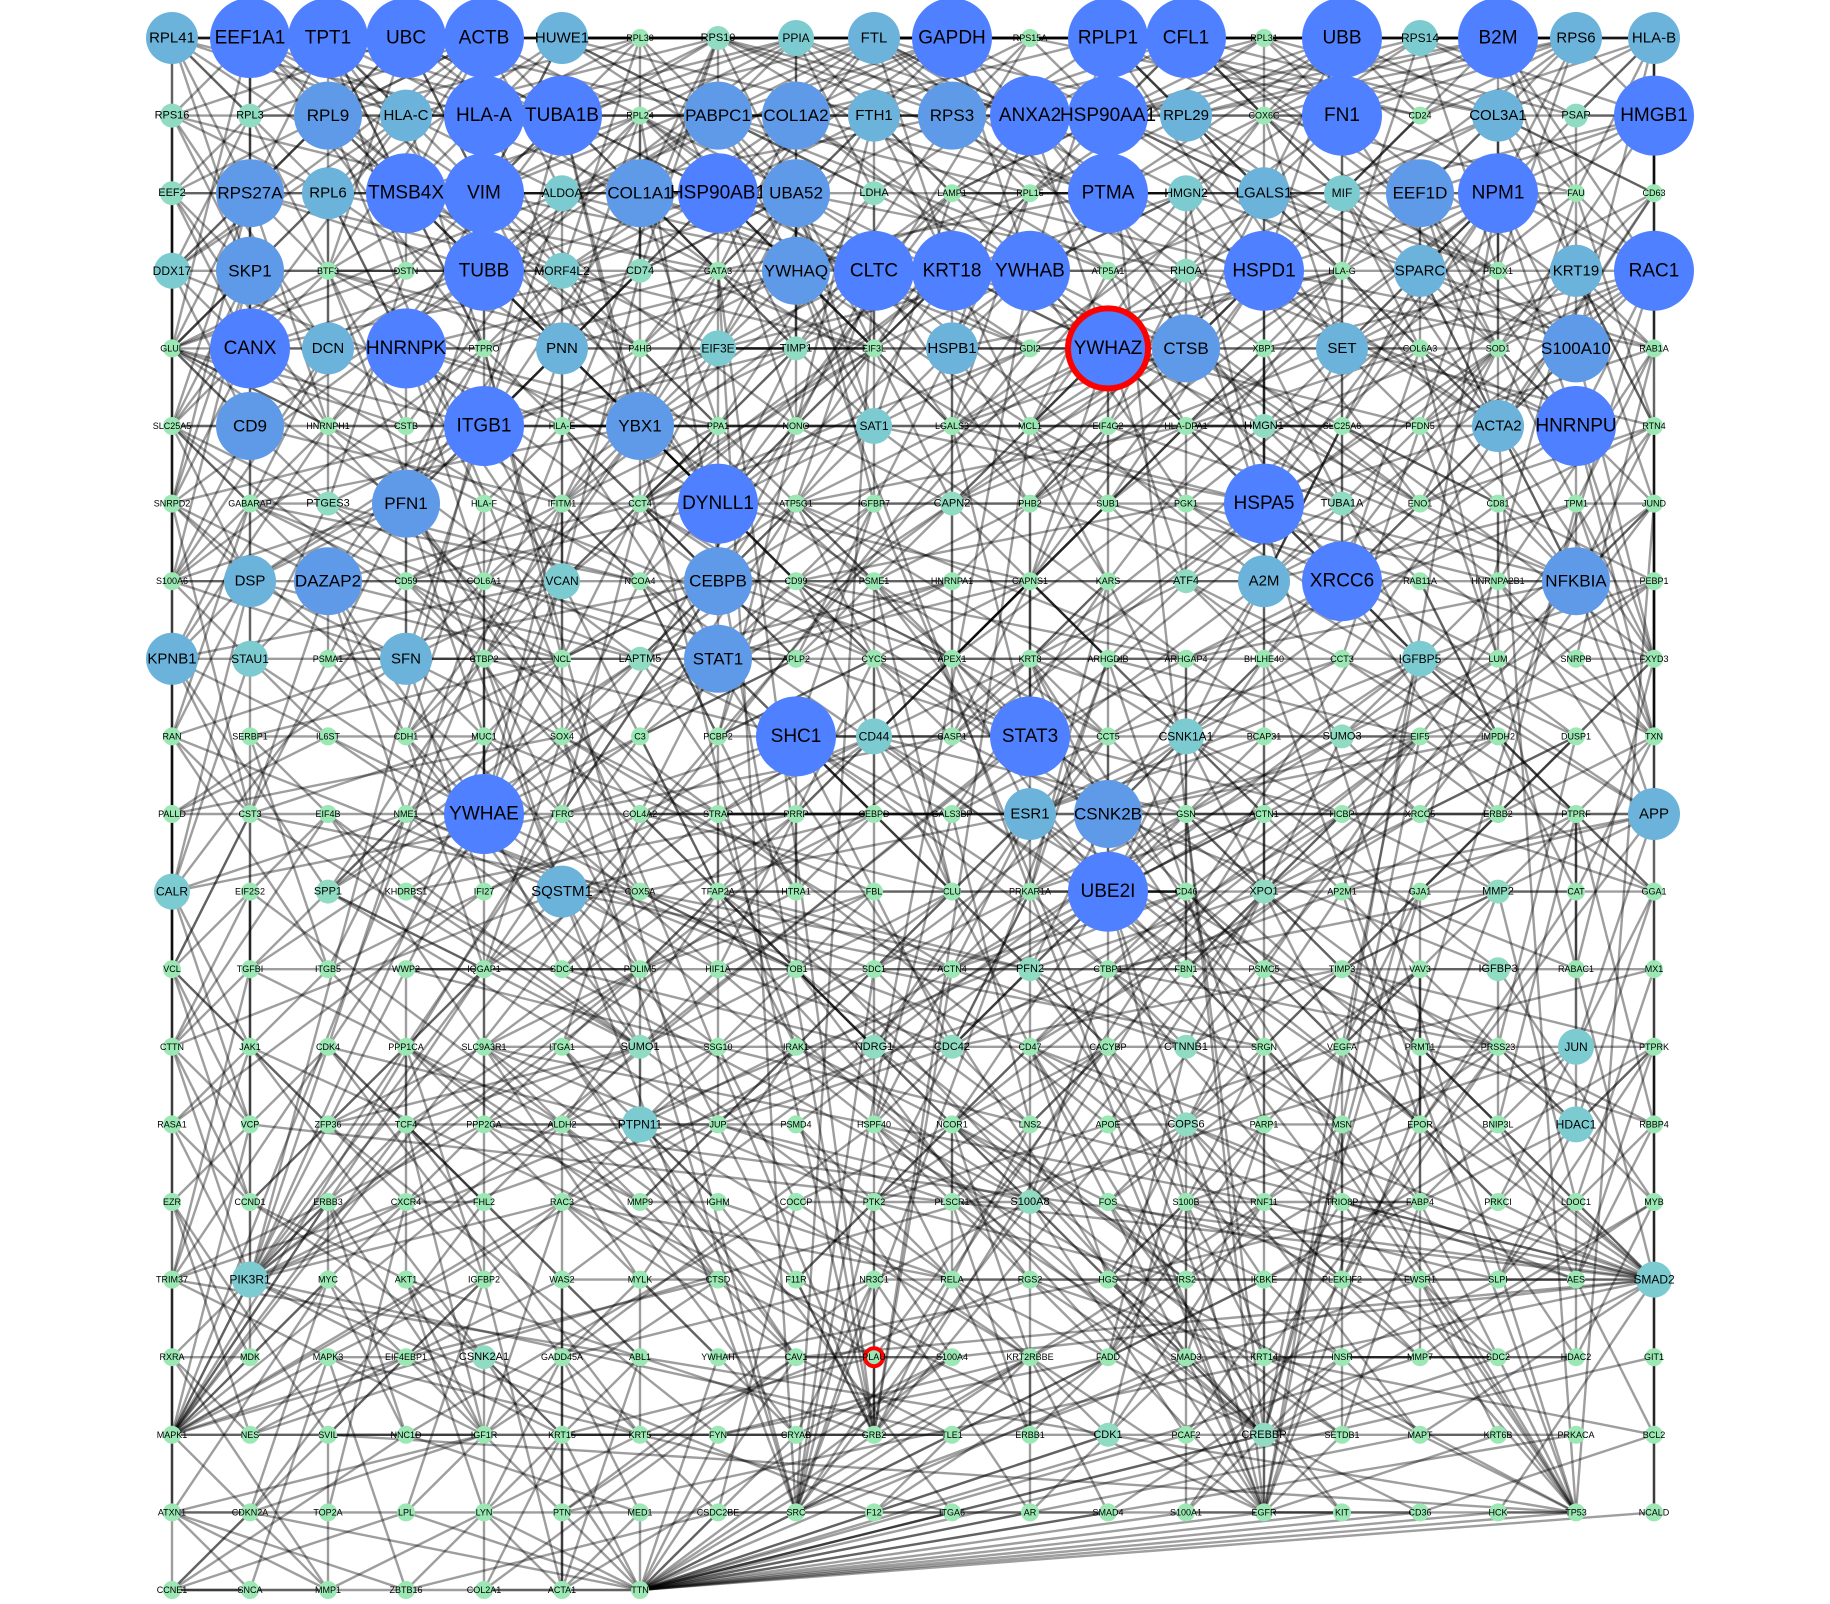 The width and height of the screenshot is (1830, 1604). I want to click on node-ar: AR, so click(1030, 1512).